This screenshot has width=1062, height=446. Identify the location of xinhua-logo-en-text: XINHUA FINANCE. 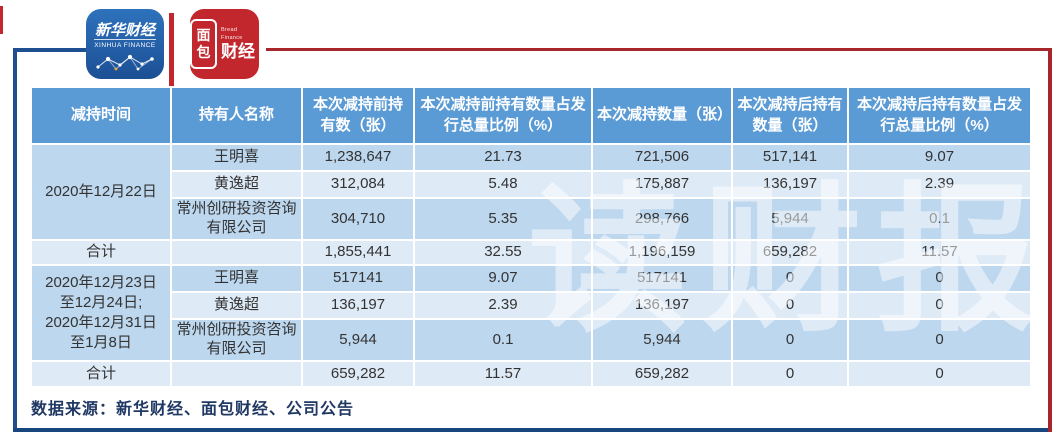
(125, 44).